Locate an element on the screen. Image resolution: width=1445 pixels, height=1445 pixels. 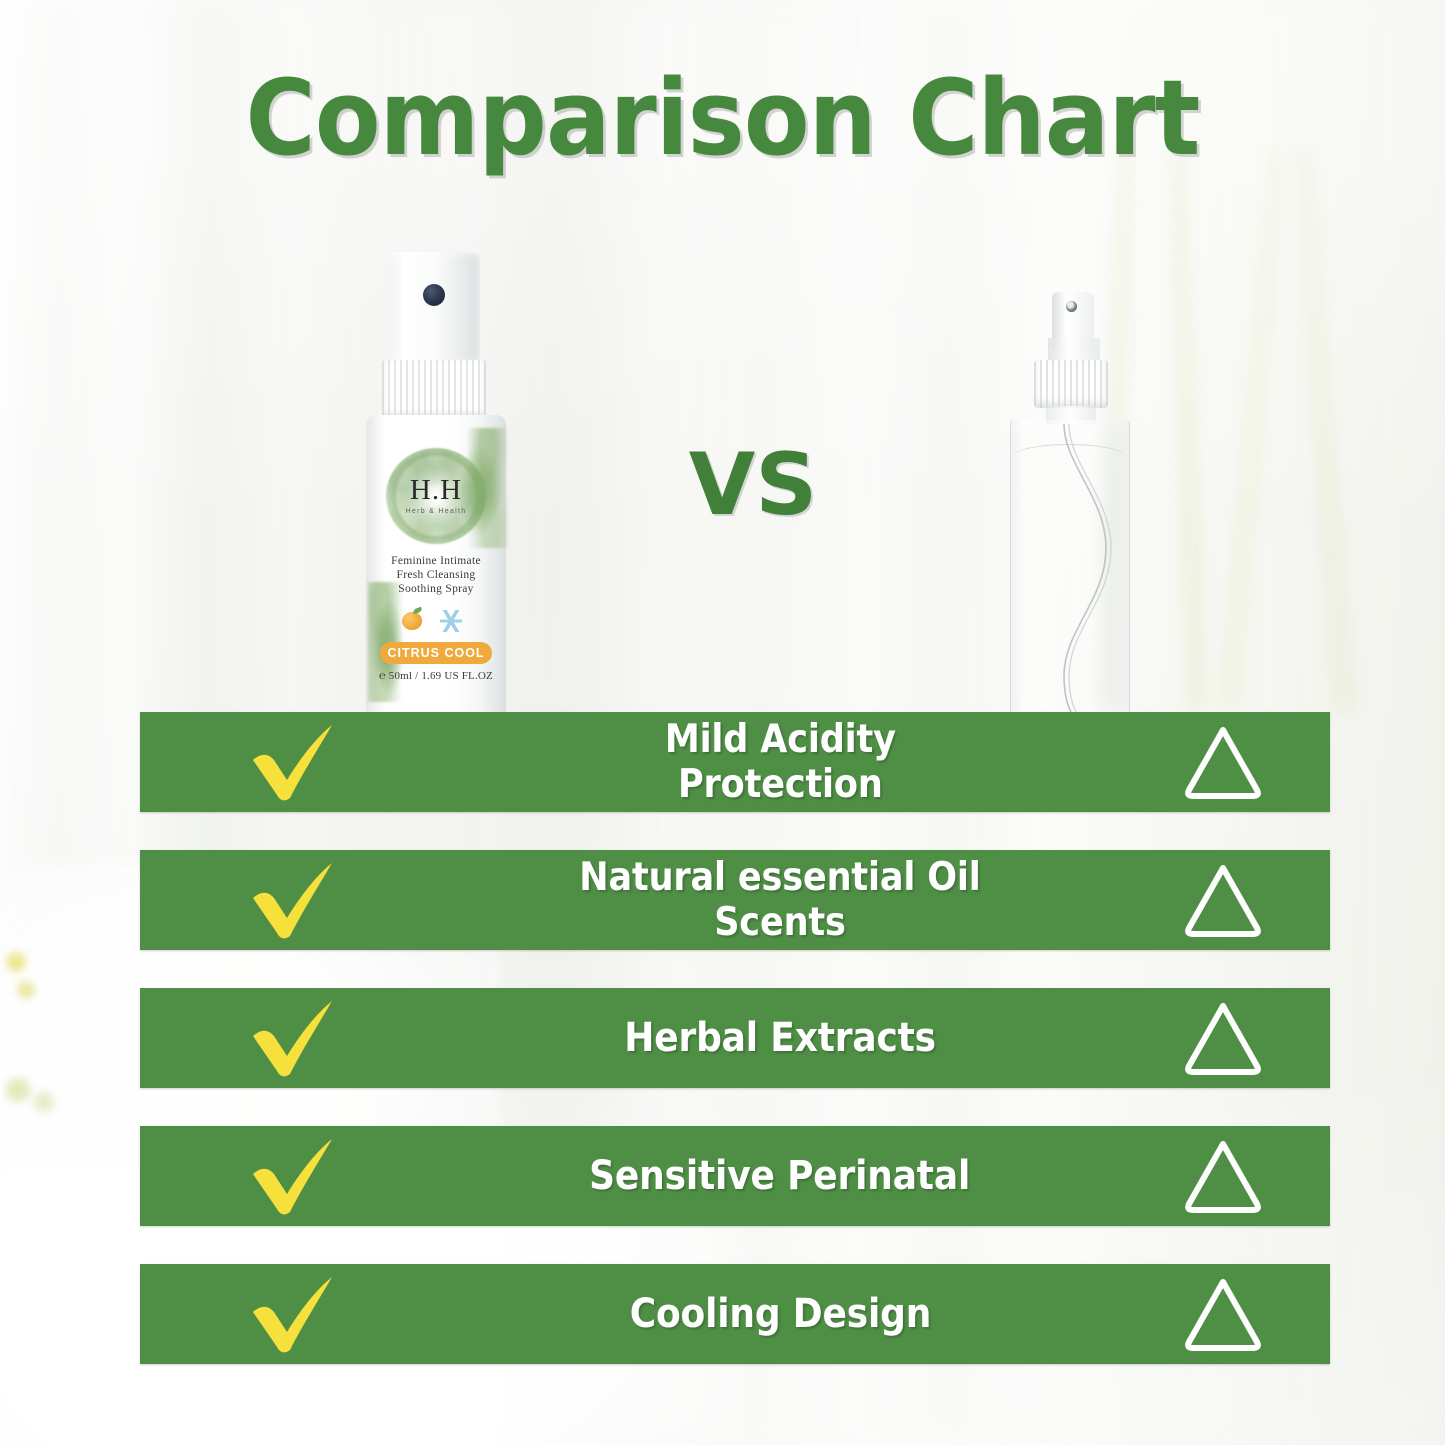
feature-label: Natural essential Oil Scents is located at coordinates (780, 900).